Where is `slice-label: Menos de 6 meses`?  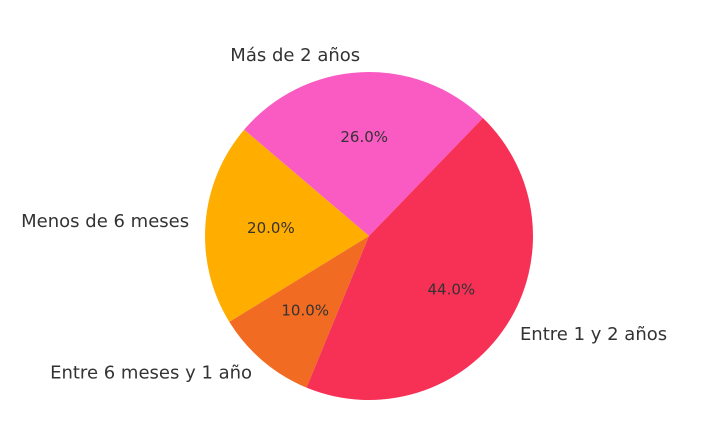 slice-label: Menos de 6 meses is located at coordinates (105, 221).